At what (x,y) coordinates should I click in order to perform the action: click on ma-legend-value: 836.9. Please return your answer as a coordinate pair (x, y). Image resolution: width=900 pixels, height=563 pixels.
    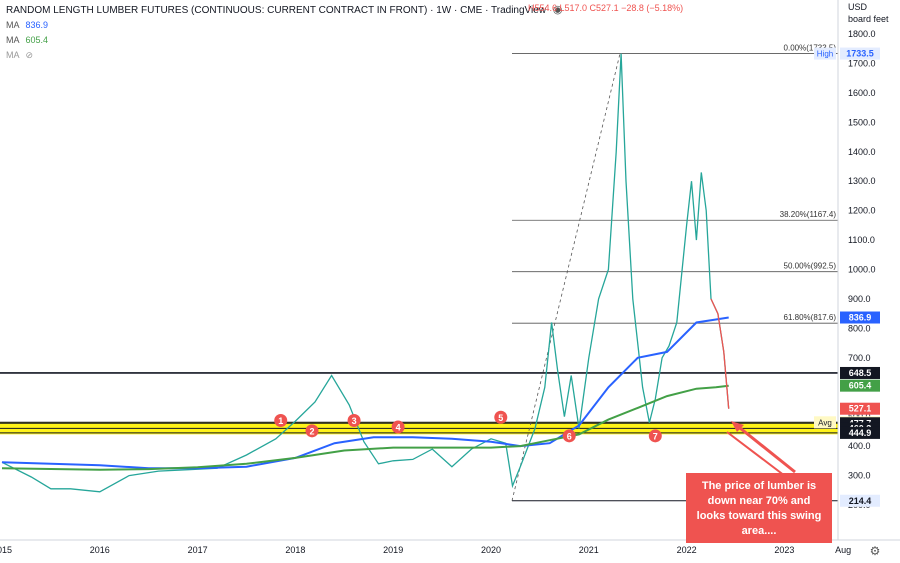
    Looking at the image, I should click on (37, 25).